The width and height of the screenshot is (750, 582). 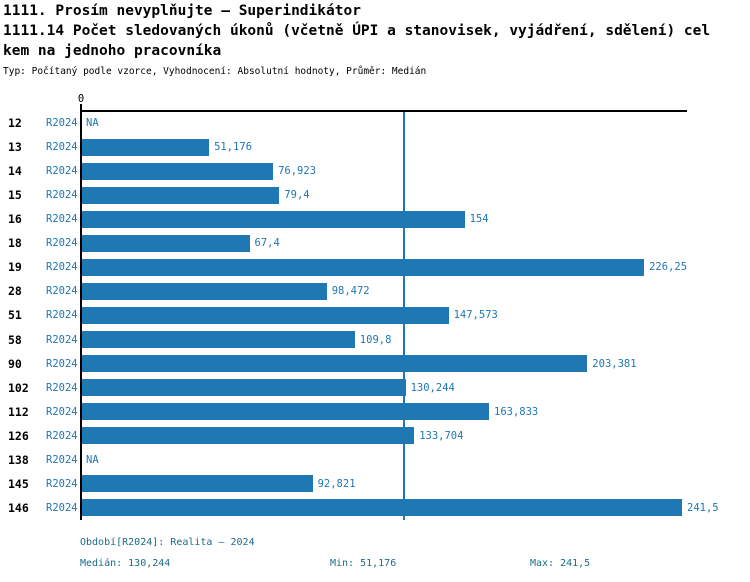 I want to click on chart-row: 15 R2024 79,4, so click(x=375, y=195).